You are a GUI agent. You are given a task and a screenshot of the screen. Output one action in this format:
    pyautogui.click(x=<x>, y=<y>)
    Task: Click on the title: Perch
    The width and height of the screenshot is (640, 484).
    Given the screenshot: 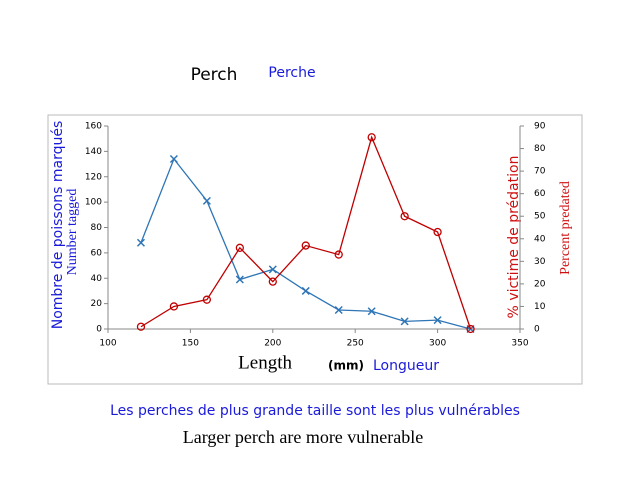 What is the action you would take?
    pyautogui.click(x=214, y=75)
    